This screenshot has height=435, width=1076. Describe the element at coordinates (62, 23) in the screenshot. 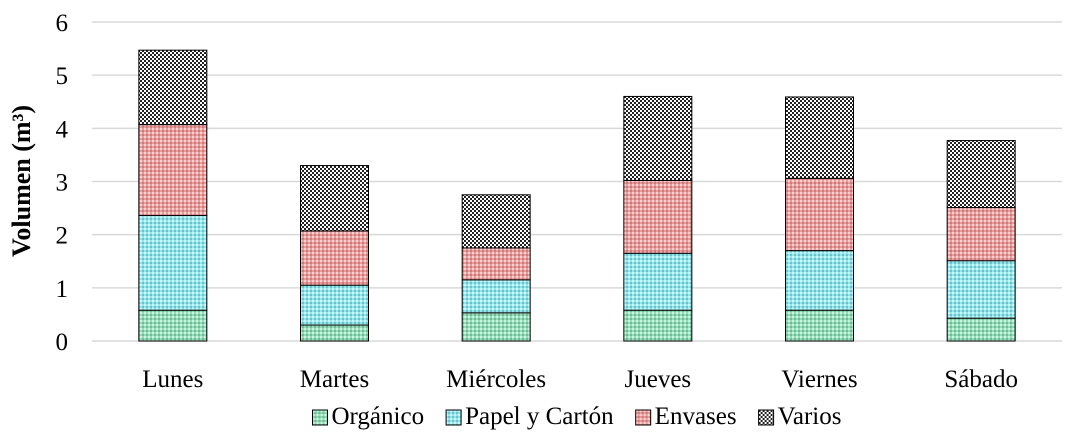

I see `y-tick-label: 6` at that location.